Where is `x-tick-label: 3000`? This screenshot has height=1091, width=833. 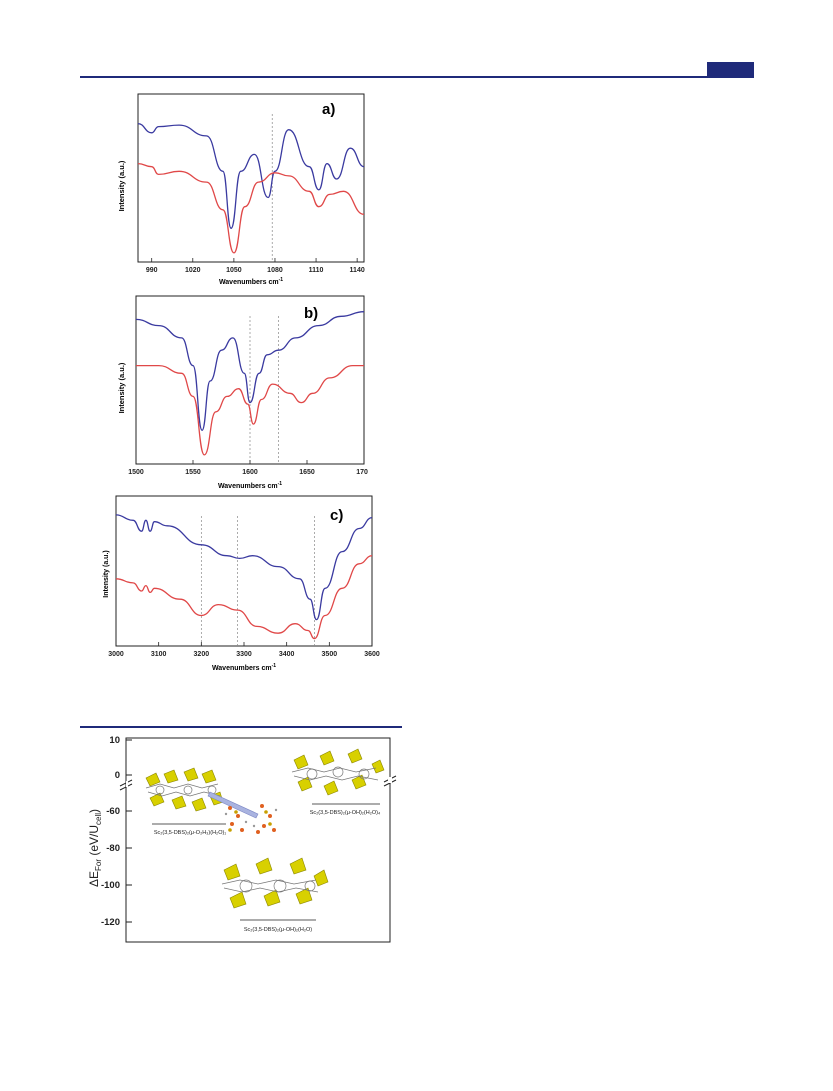 x-tick-label: 3000 is located at coordinates (116, 654).